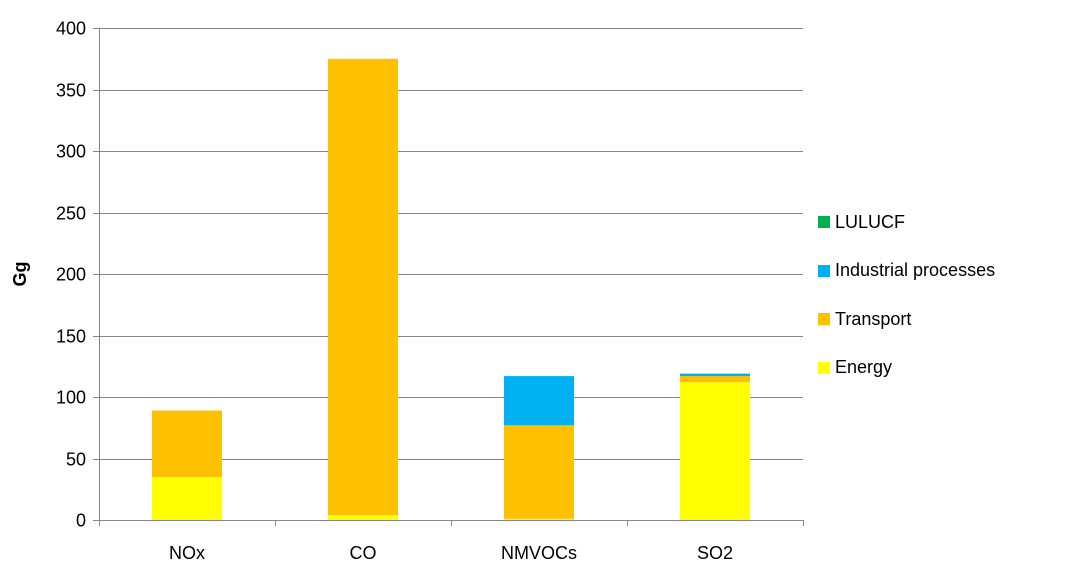 This screenshot has height=563, width=1083. I want to click on y-axis-title: Gg, so click(20, 274).